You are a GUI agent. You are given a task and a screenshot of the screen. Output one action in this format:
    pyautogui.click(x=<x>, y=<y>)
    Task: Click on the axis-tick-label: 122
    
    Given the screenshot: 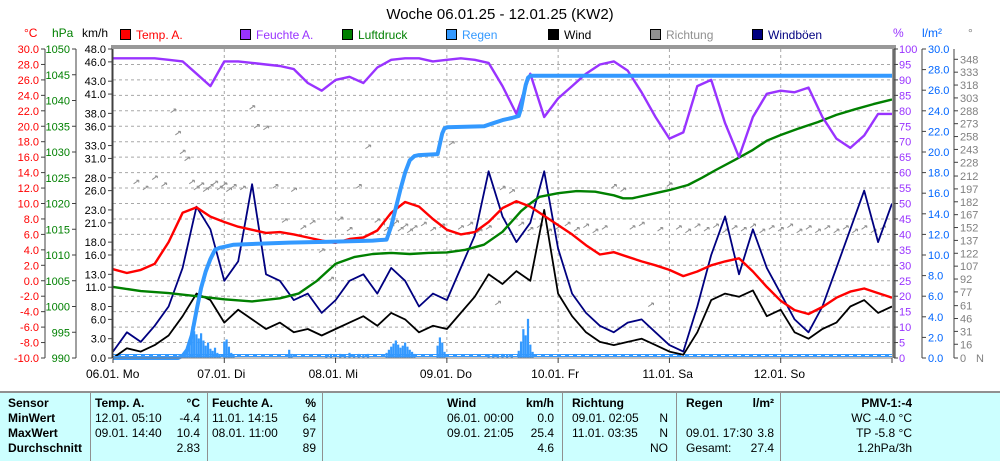 What is the action you would take?
    pyautogui.click(x=969, y=254)
    